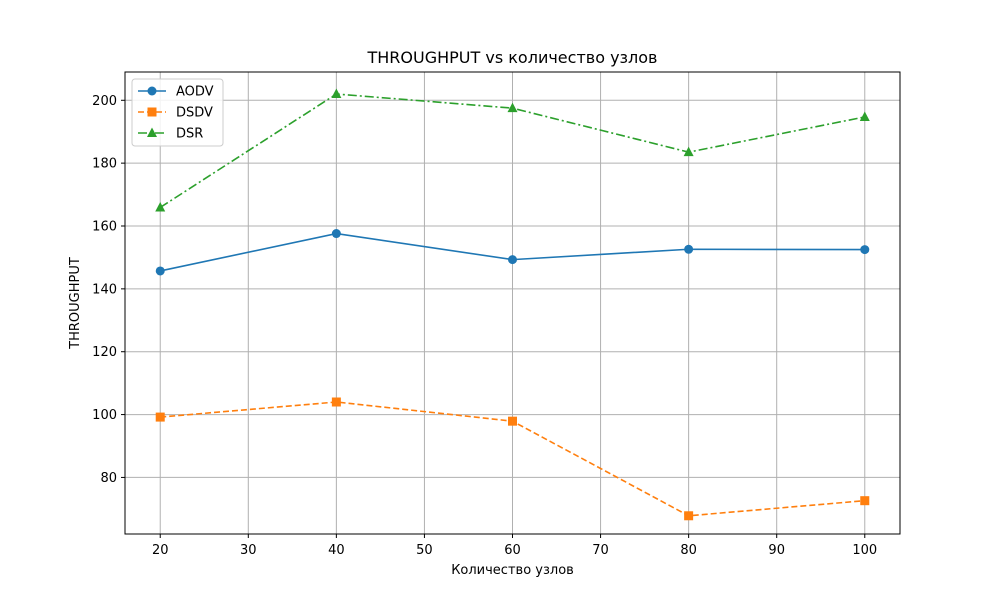  Describe the element at coordinates (152, 132) in the screenshot. I see `legend-marker-dsr` at that location.